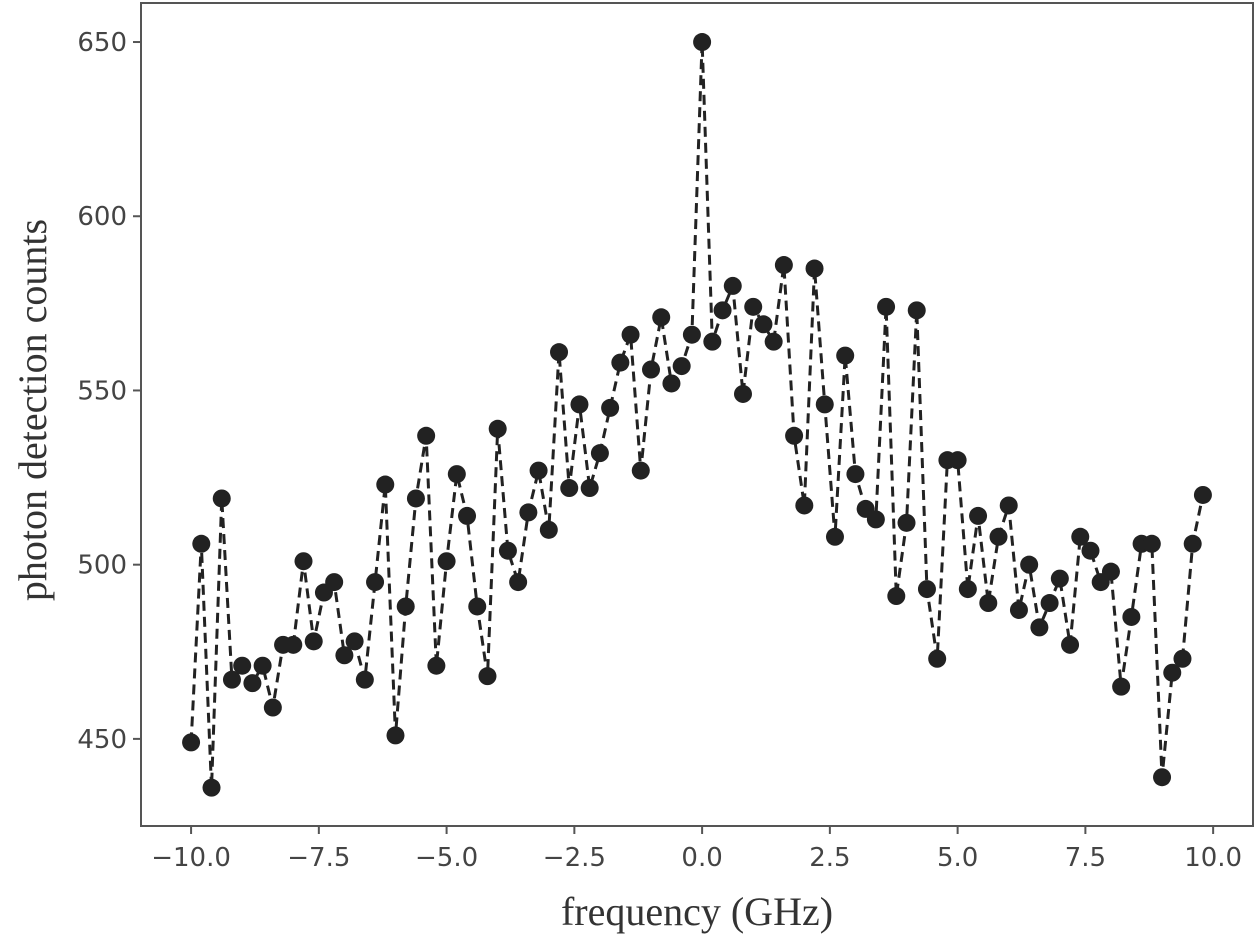  I want to click on x-axis-label: frequency (GHz), so click(697, 911).